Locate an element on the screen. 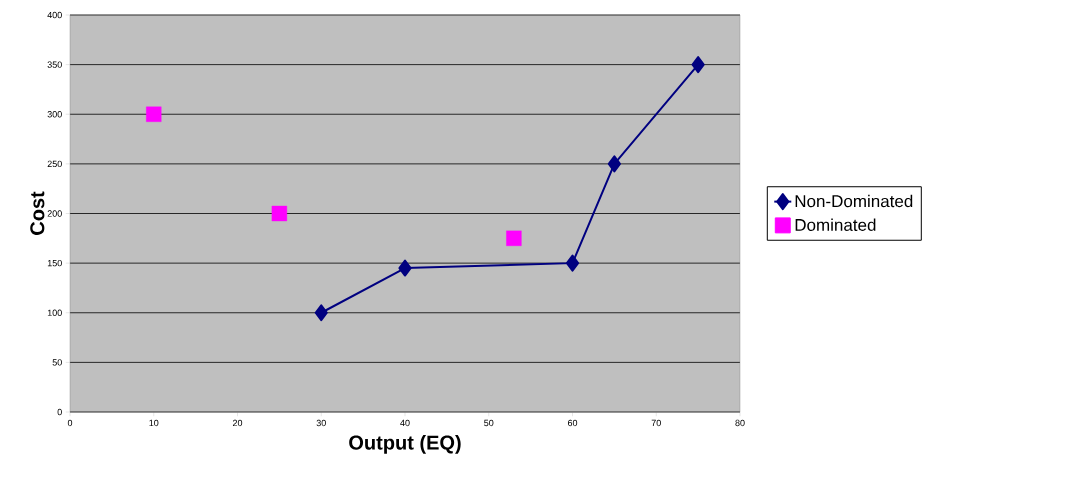 This screenshot has width=1074, height=494. x-tick-label: 10 is located at coordinates (154, 423).